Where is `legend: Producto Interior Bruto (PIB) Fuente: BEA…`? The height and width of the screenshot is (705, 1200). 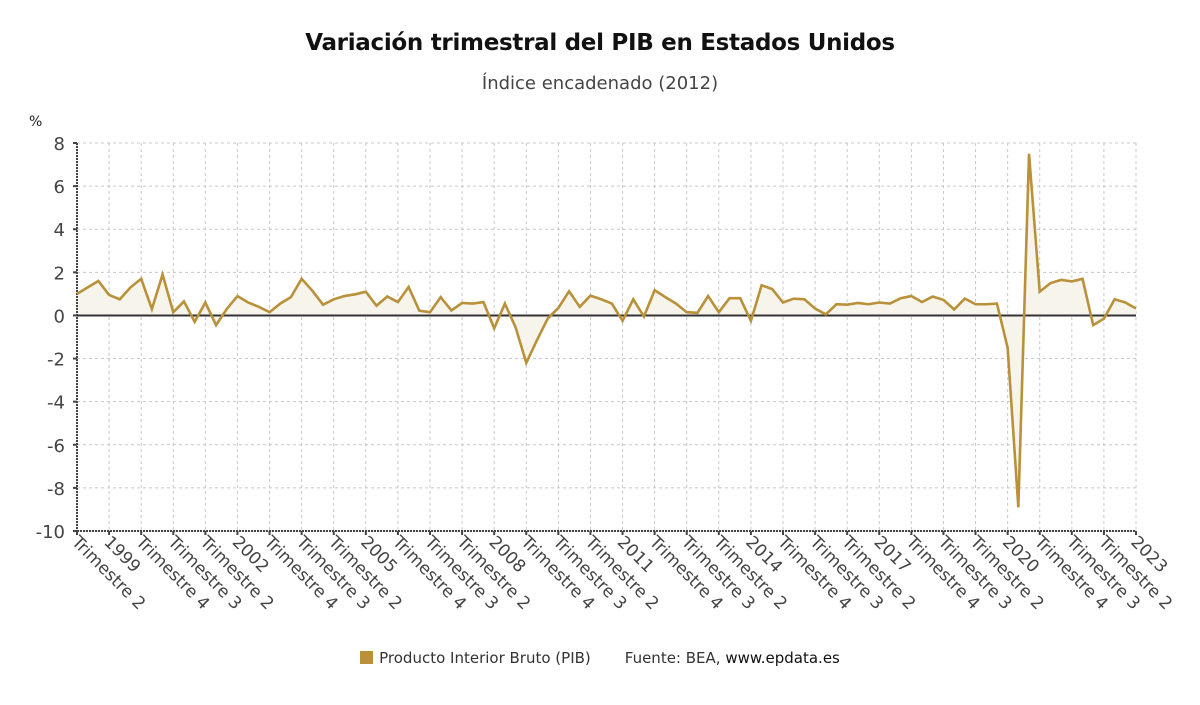
legend: Producto Interior Bruto (PIB) Fuente: BEA… is located at coordinates (600, 658).